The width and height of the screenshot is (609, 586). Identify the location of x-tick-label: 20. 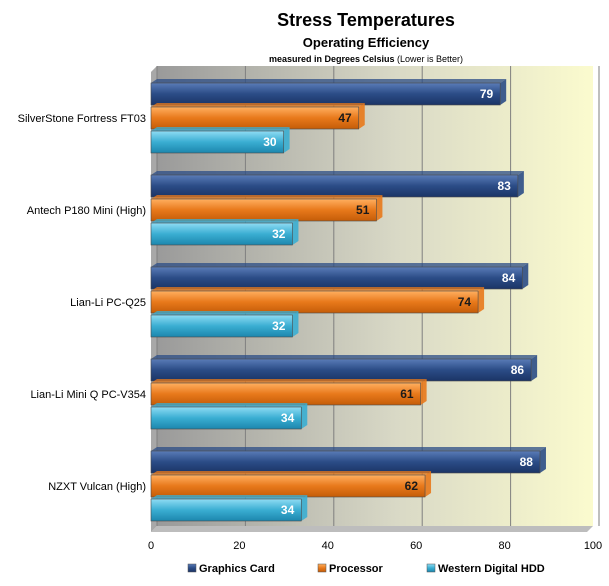
(239, 546).